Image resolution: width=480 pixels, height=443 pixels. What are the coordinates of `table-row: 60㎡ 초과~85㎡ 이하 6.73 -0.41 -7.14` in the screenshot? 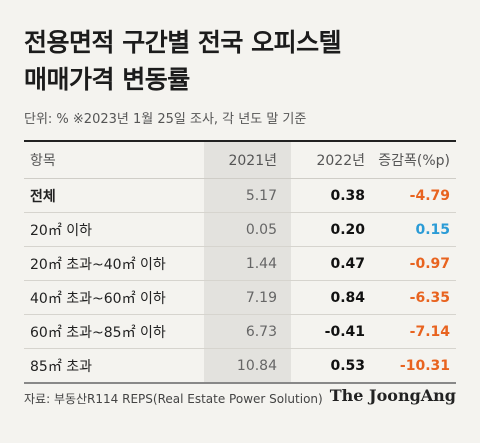 It's located at (240, 332).